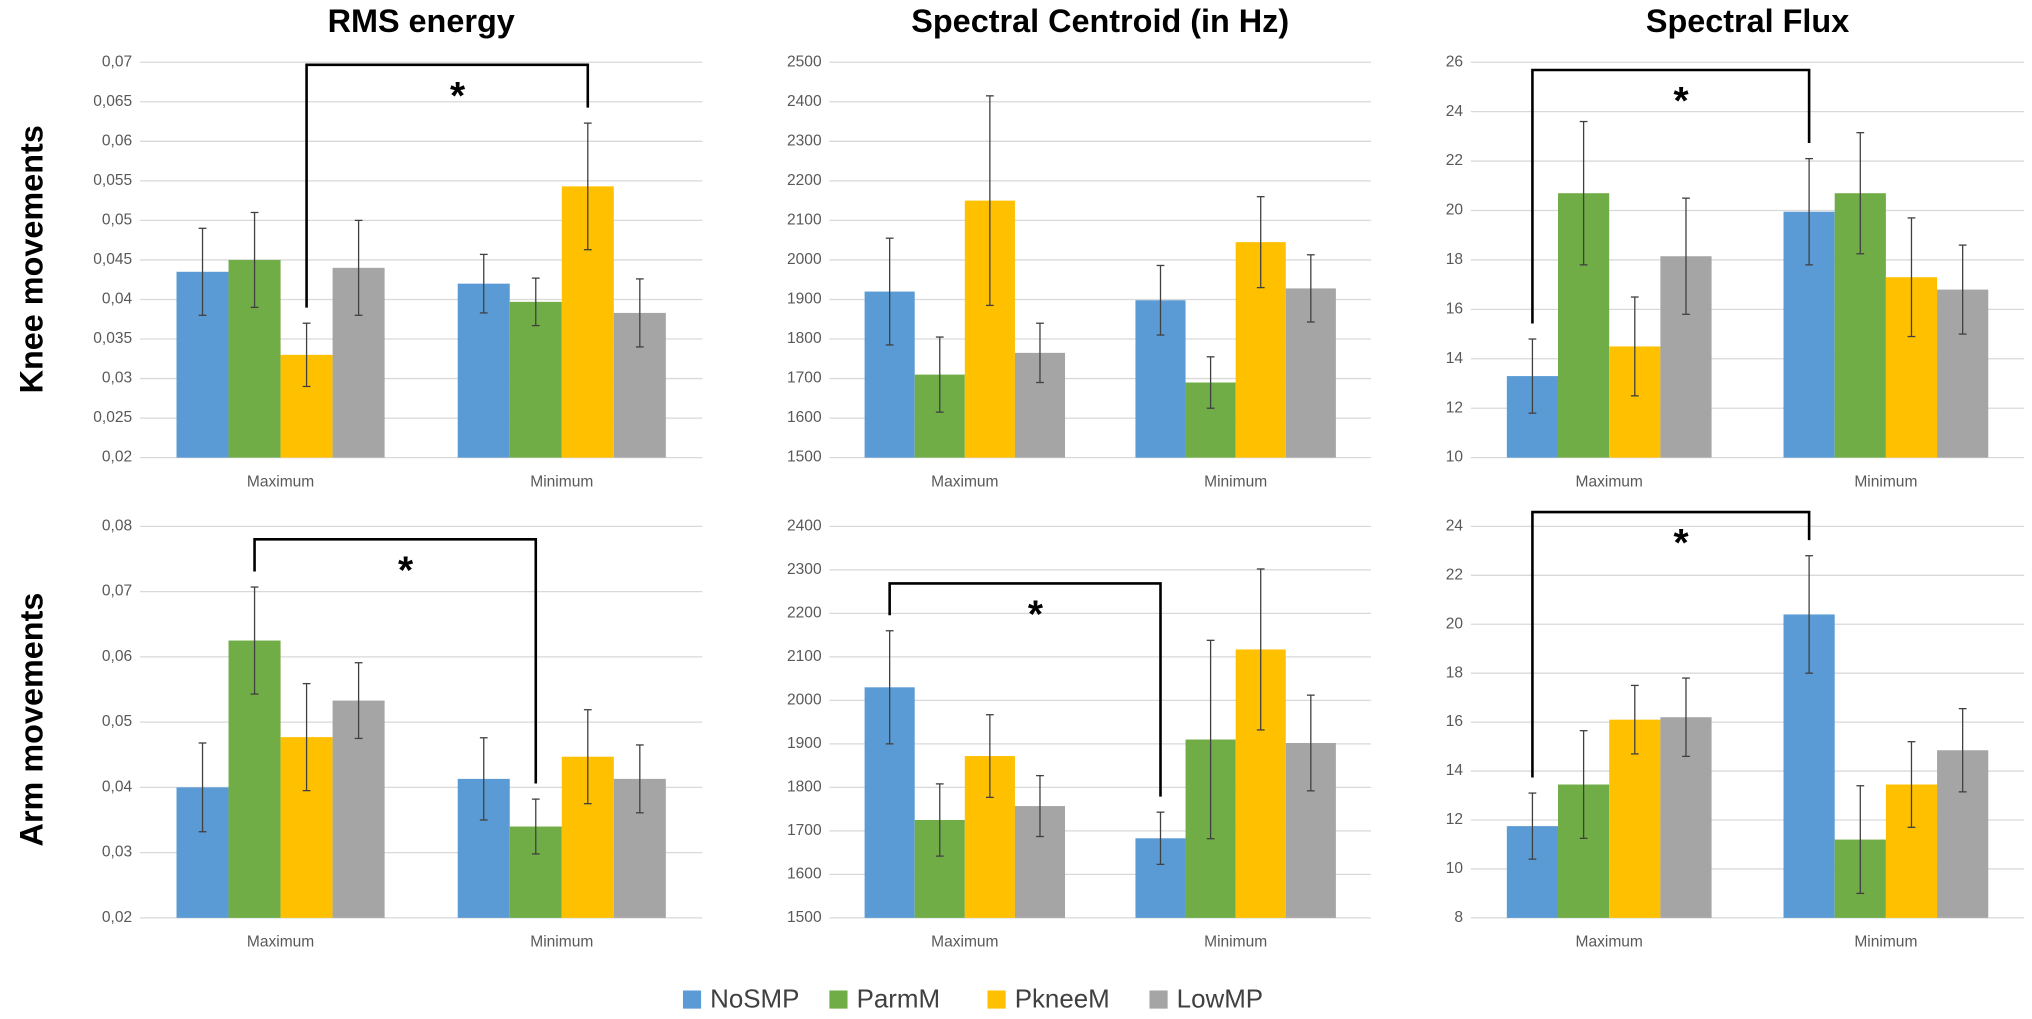 The image size is (2032, 1019). What do you see at coordinates (535, 379) in the screenshot?
I see `bar` at bounding box center [535, 379].